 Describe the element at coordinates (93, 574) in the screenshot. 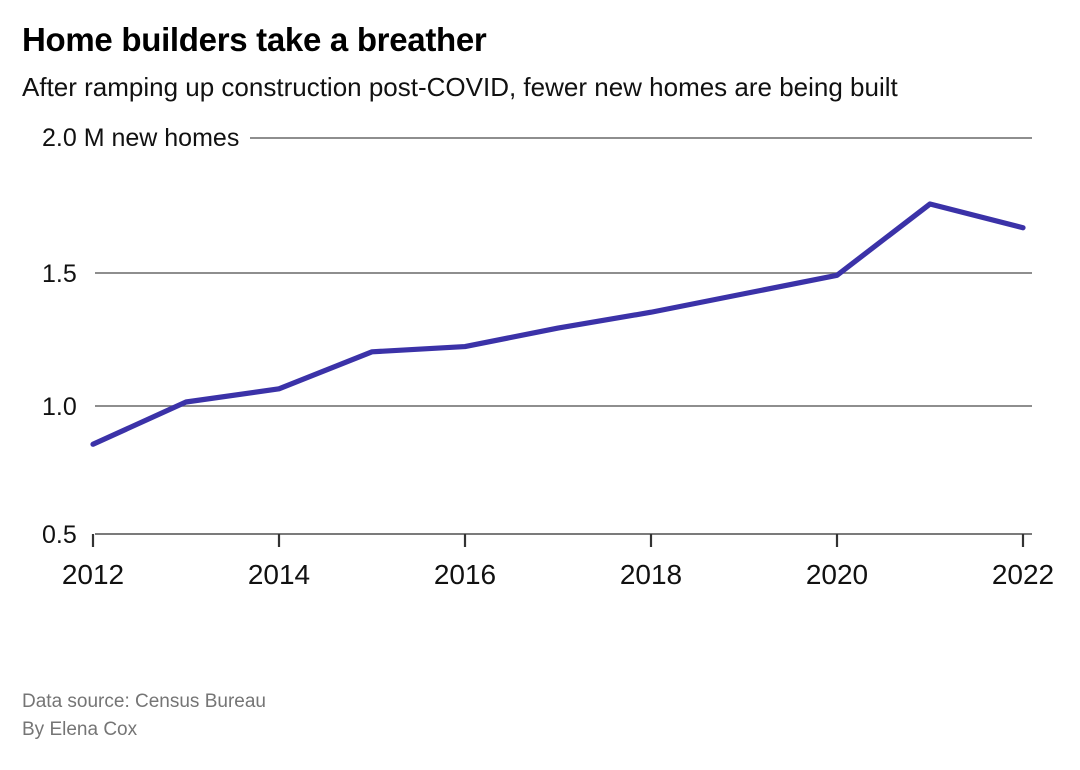

I see `x-tick-label-2012: 2012` at that location.